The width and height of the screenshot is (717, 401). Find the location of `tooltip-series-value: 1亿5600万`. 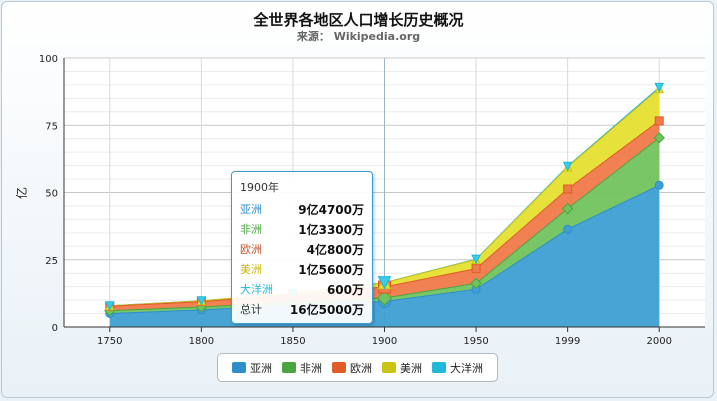

tooltip-series-value: 1亿5600万 is located at coordinates (331, 270).